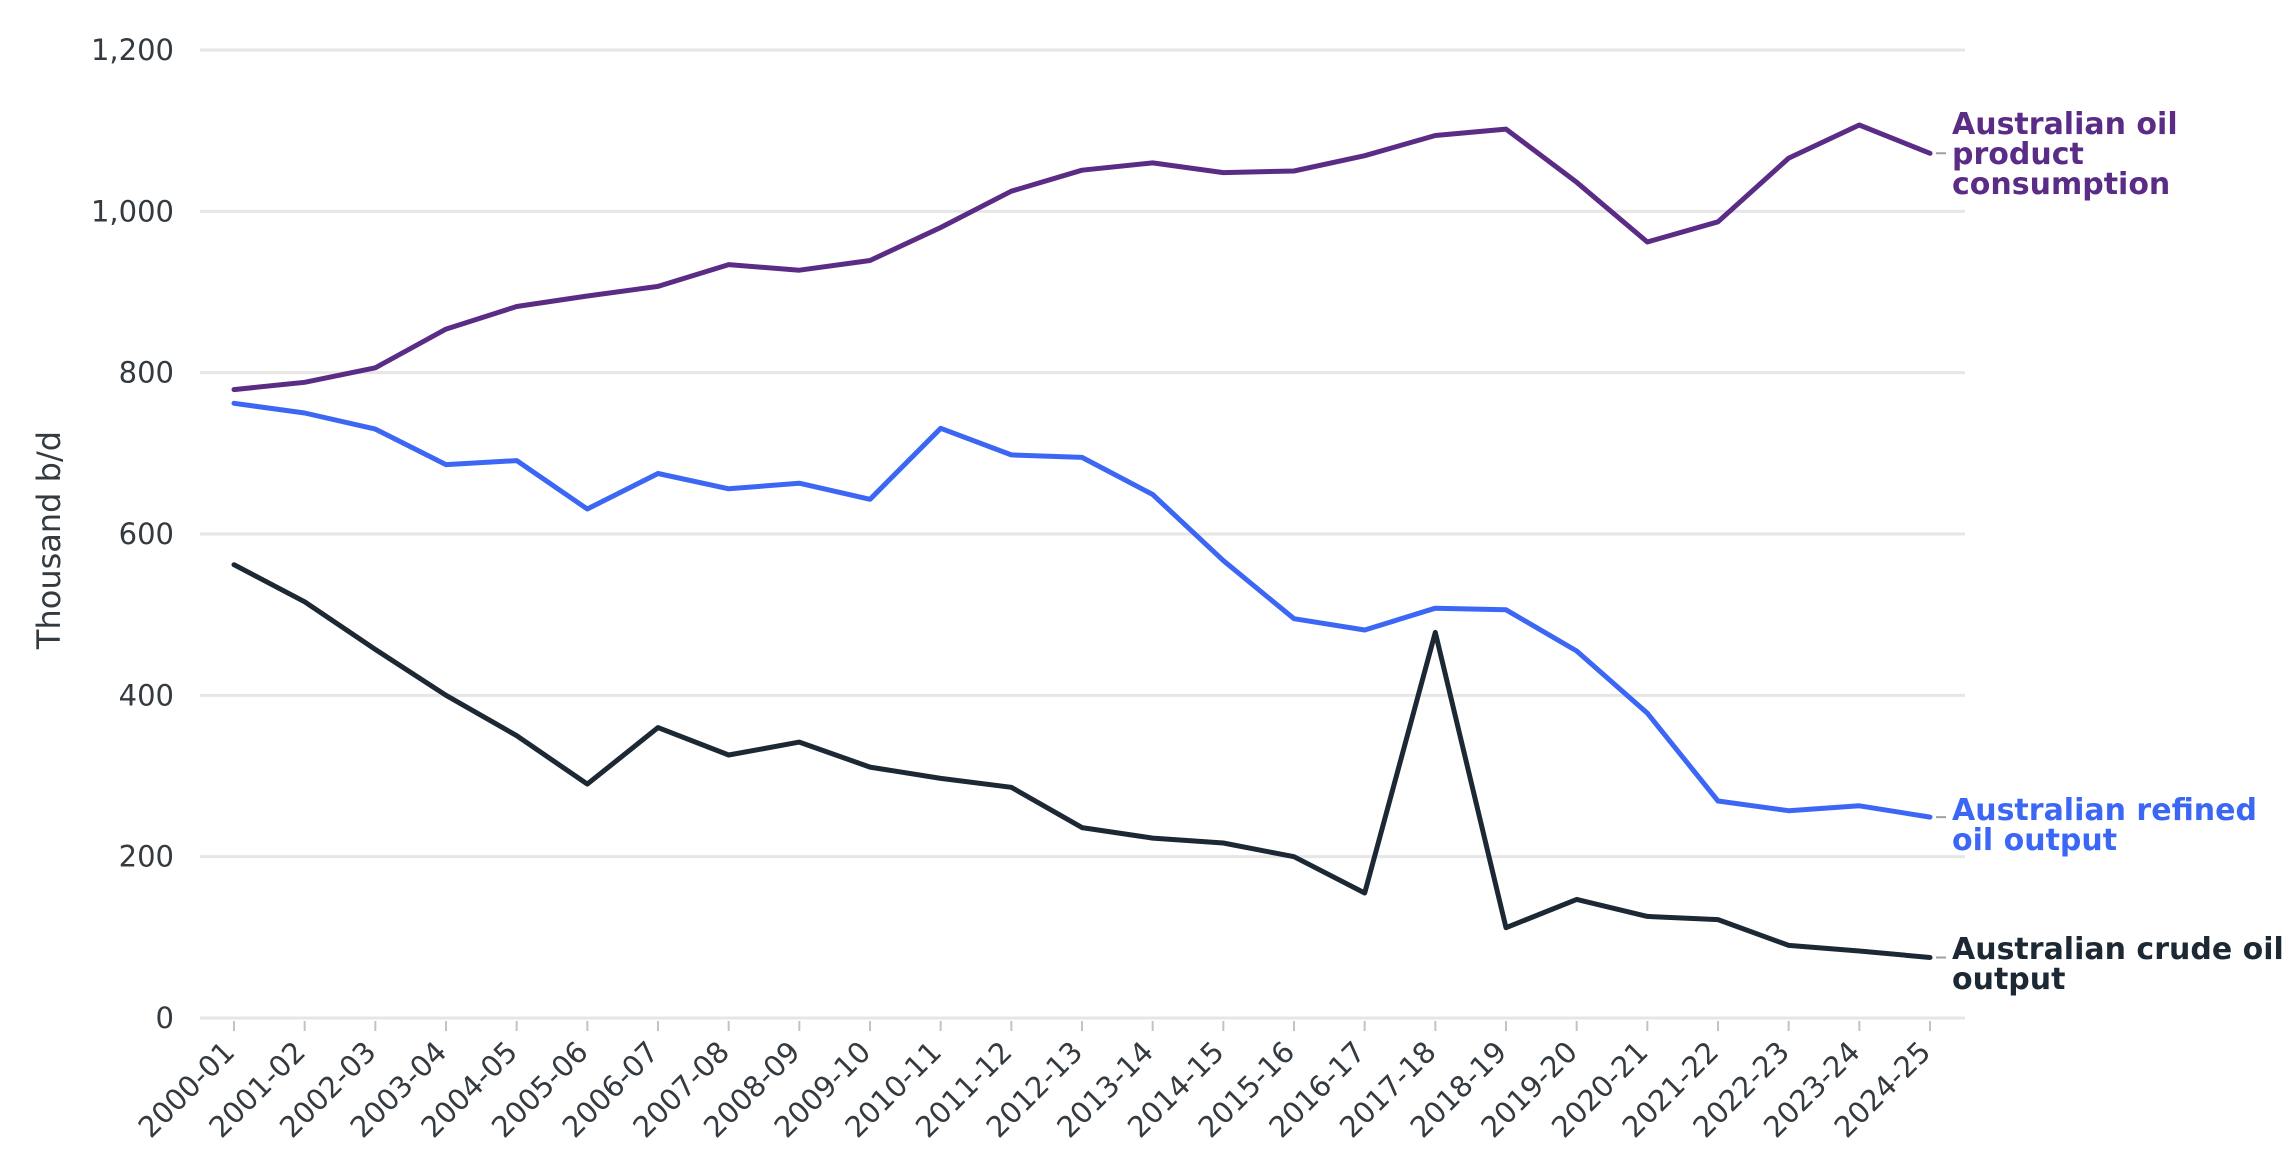  Describe the element at coordinates (2034, 840) in the screenshot. I see `series-label-line: oil output` at that location.